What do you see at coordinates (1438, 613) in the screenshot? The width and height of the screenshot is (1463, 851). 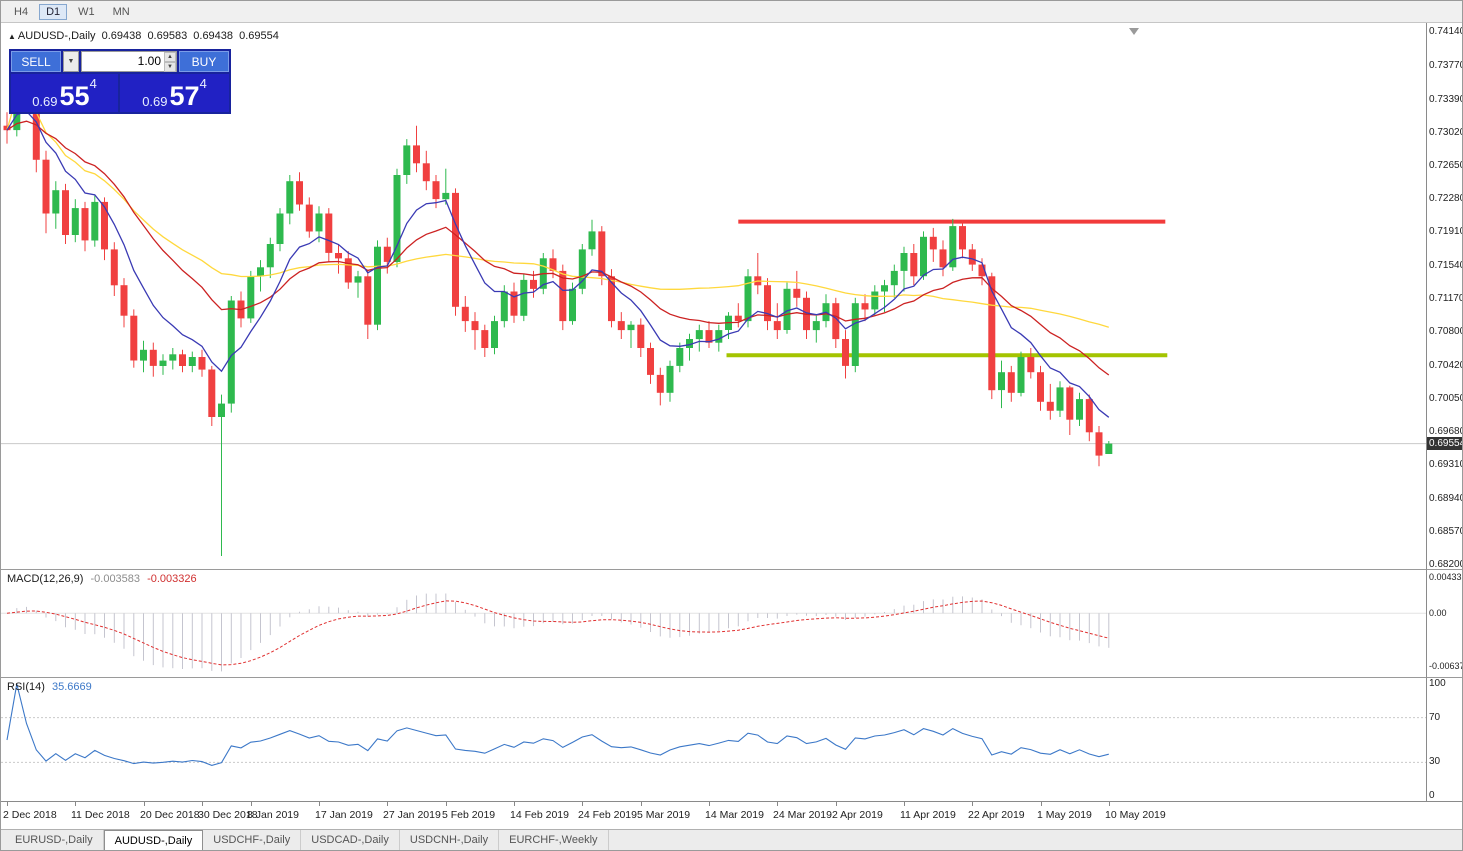 I see `macd-axis-label: 0.00` at bounding box center [1438, 613].